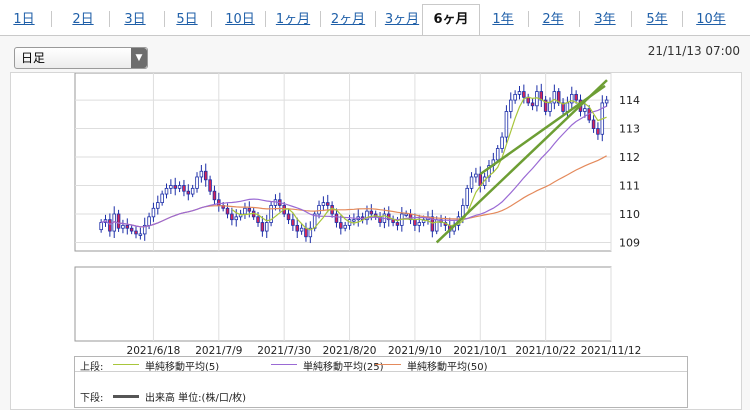 This screenshot has height=410, width=750. Describe the element at coordinates (402, 19) in the screenshot. I see `tab-7: 3ヶ月` at that location.